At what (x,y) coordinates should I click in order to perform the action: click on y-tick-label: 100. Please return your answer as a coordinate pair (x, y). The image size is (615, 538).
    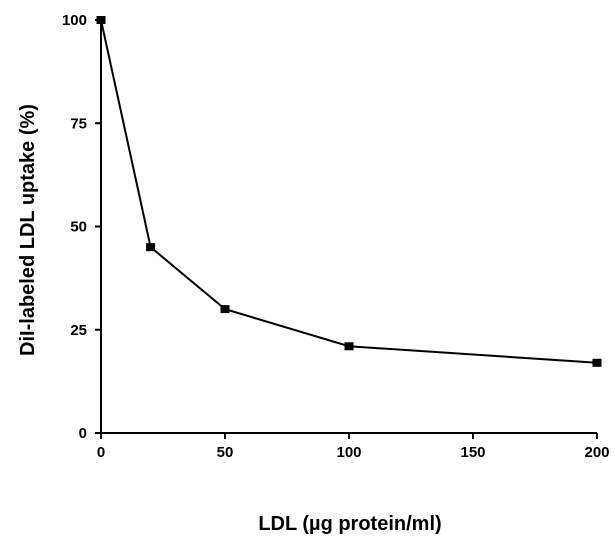
    Looking at the image, I should click on (74, 20).